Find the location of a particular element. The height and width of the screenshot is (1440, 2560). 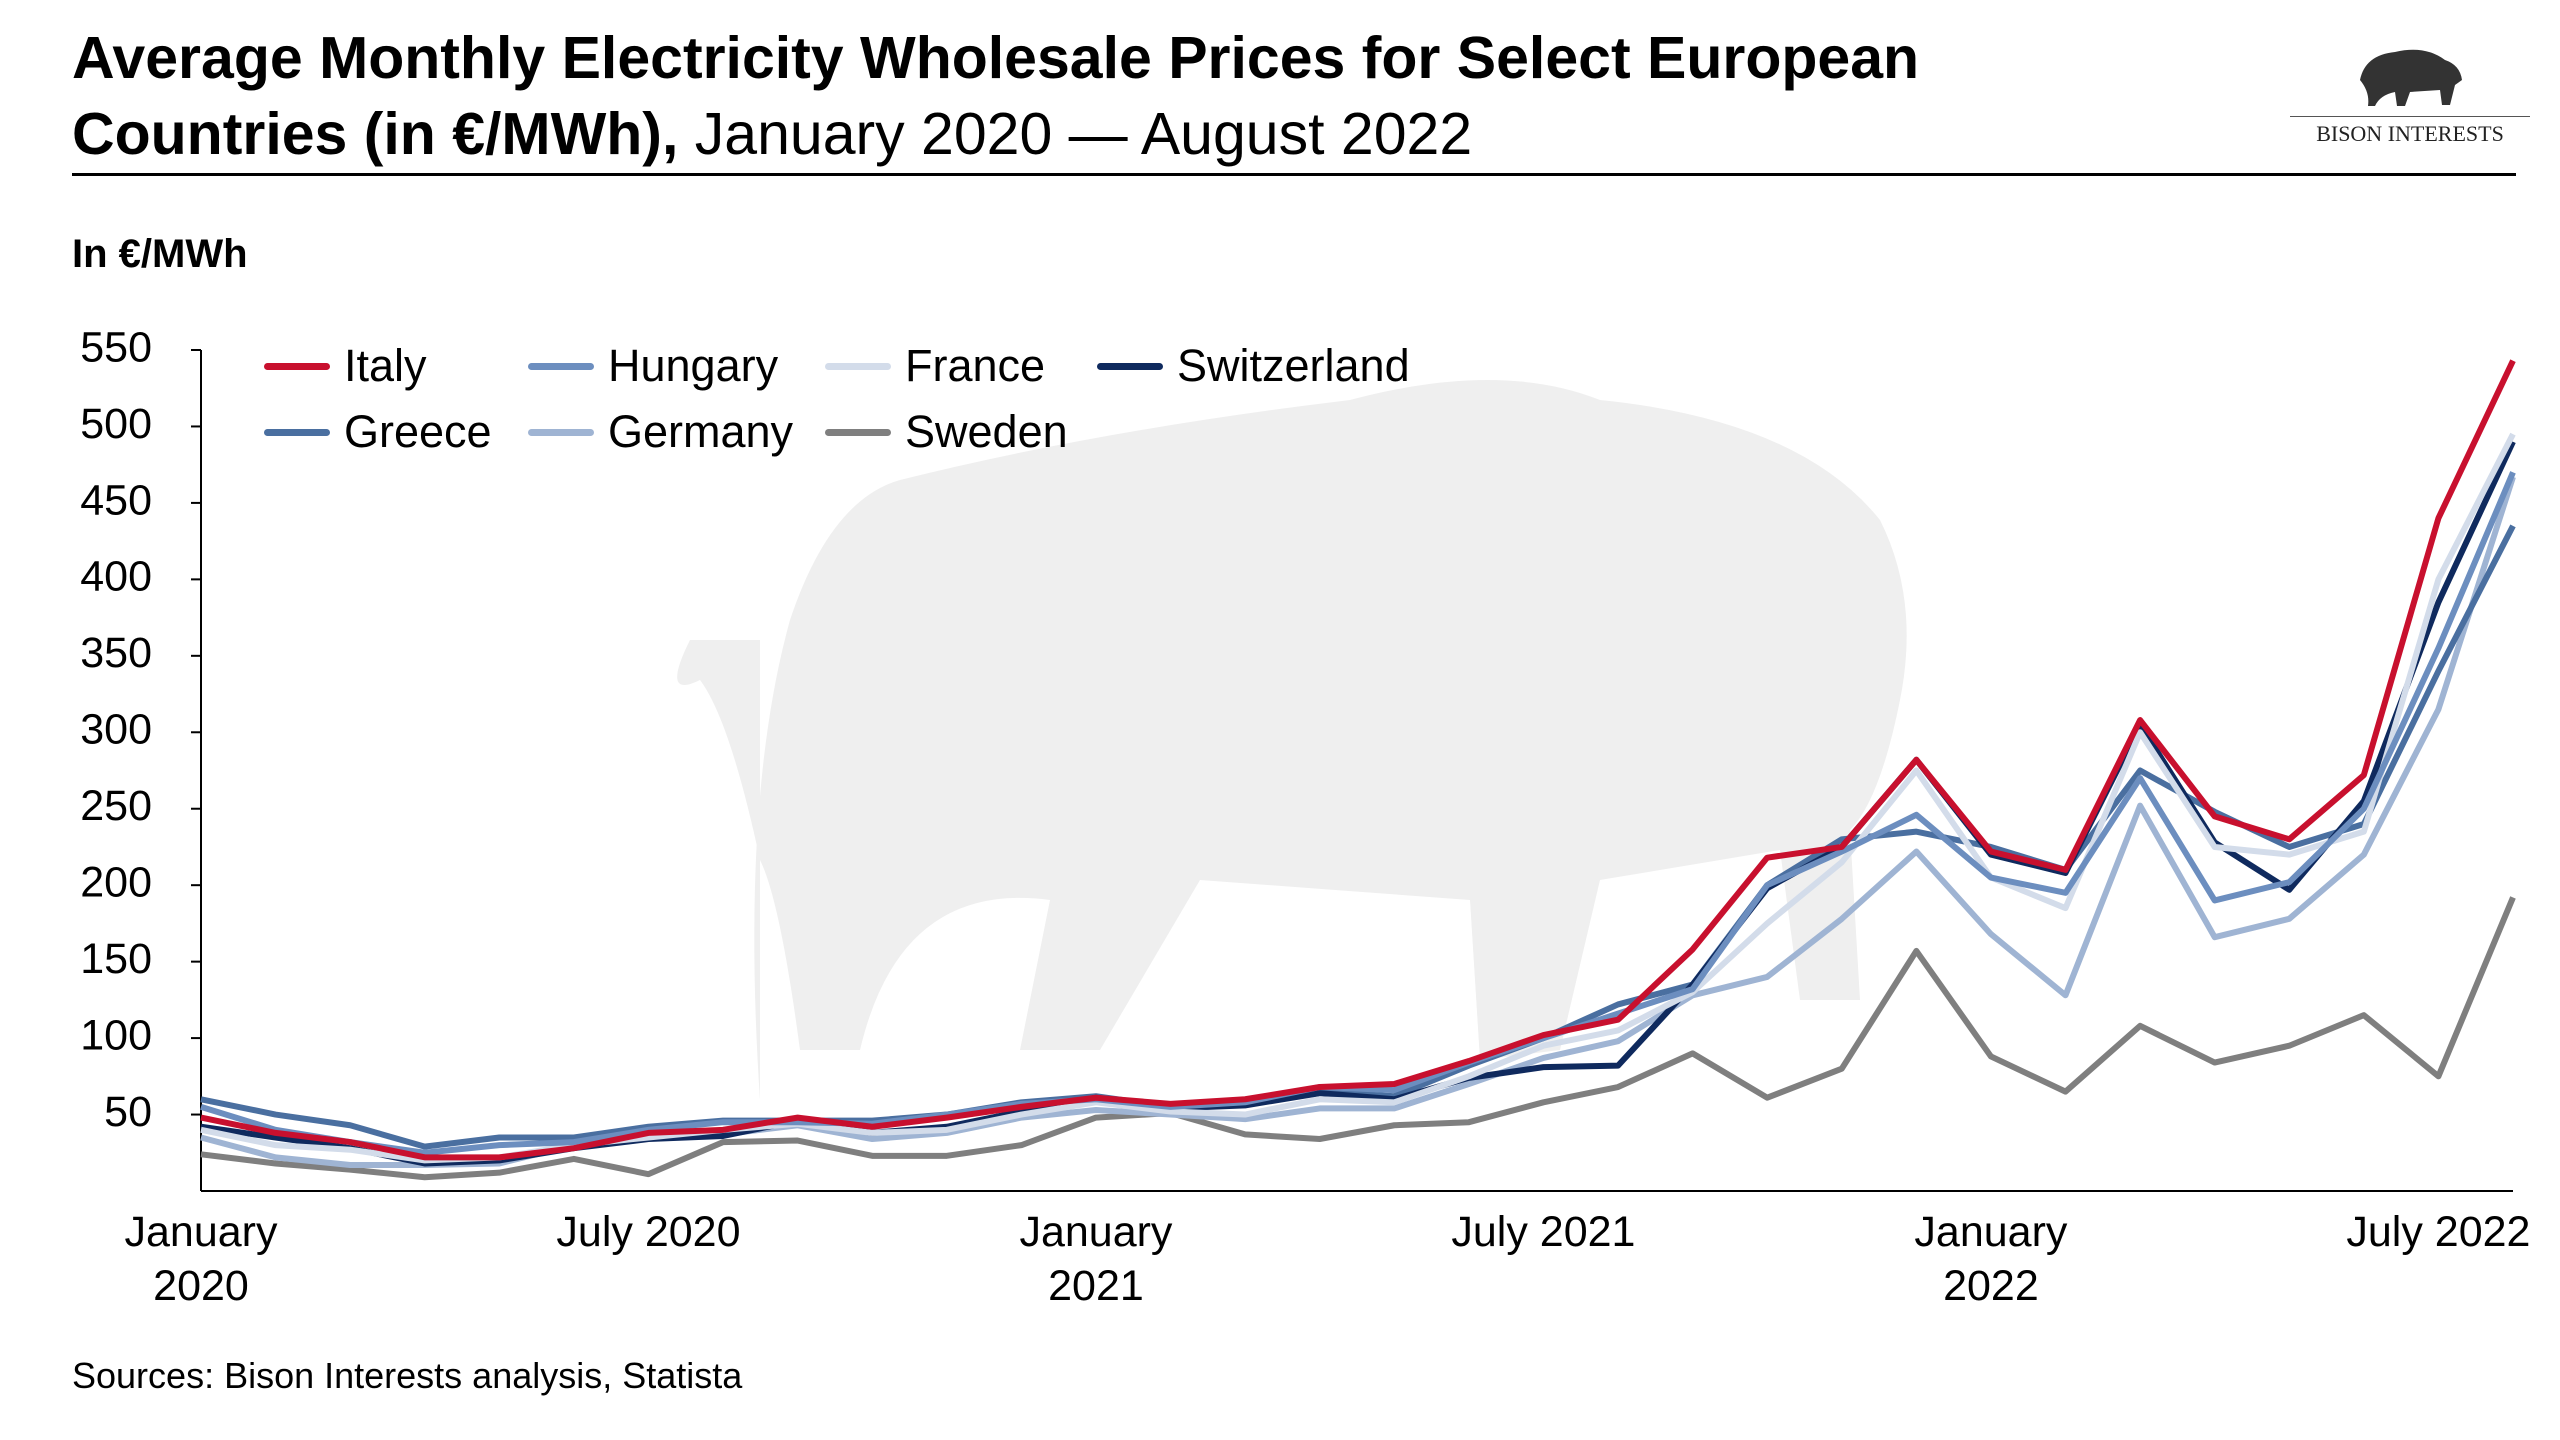

y-tick-label: 100 is located at coordinates (116, 1035).